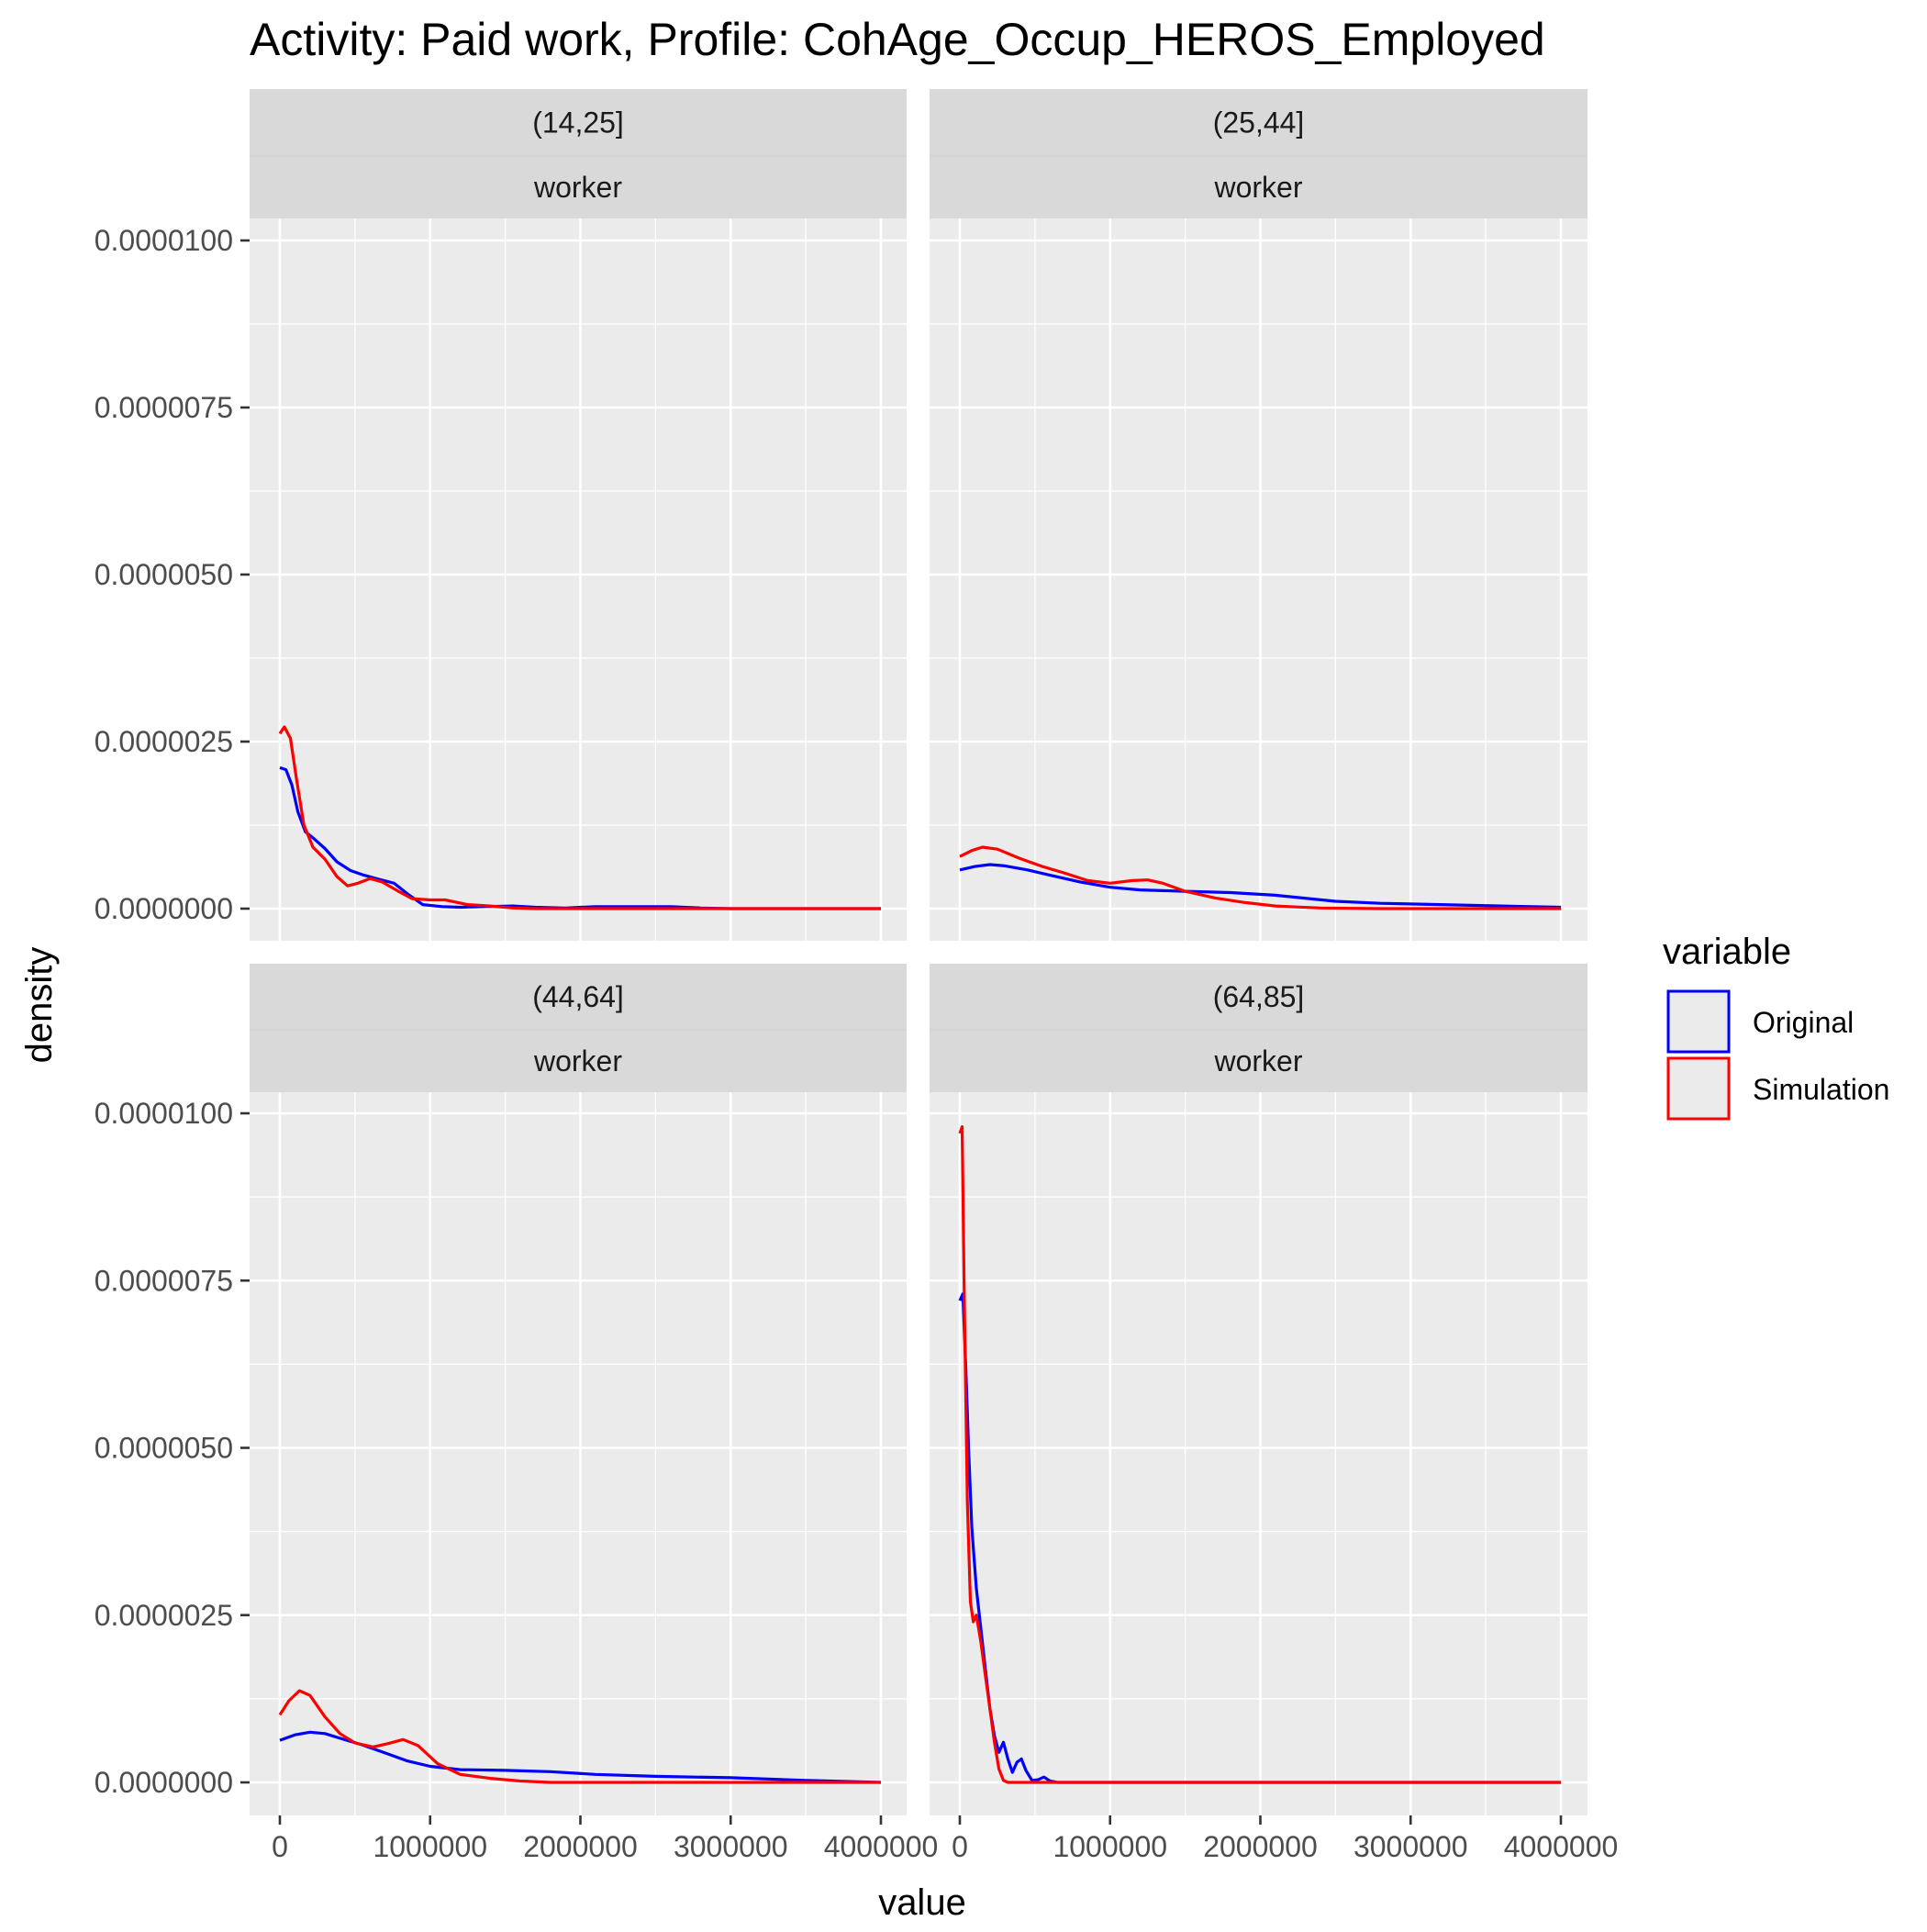  I want to click on x-axis-title: value, so click(922, 1903).